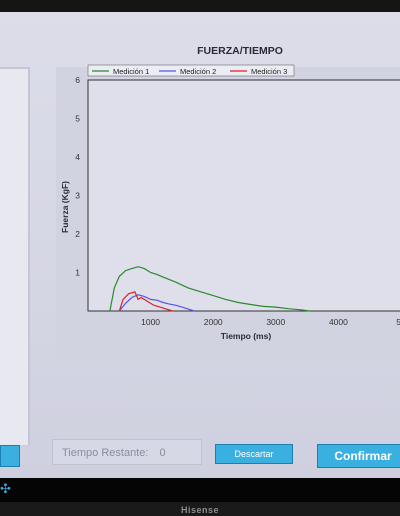 This screenshot has height=516, width=400. What do you see at coordinates (358, 456) in the screenshot?
I see `confirmar-button: Confirmar` at bounding box center [358, 456].